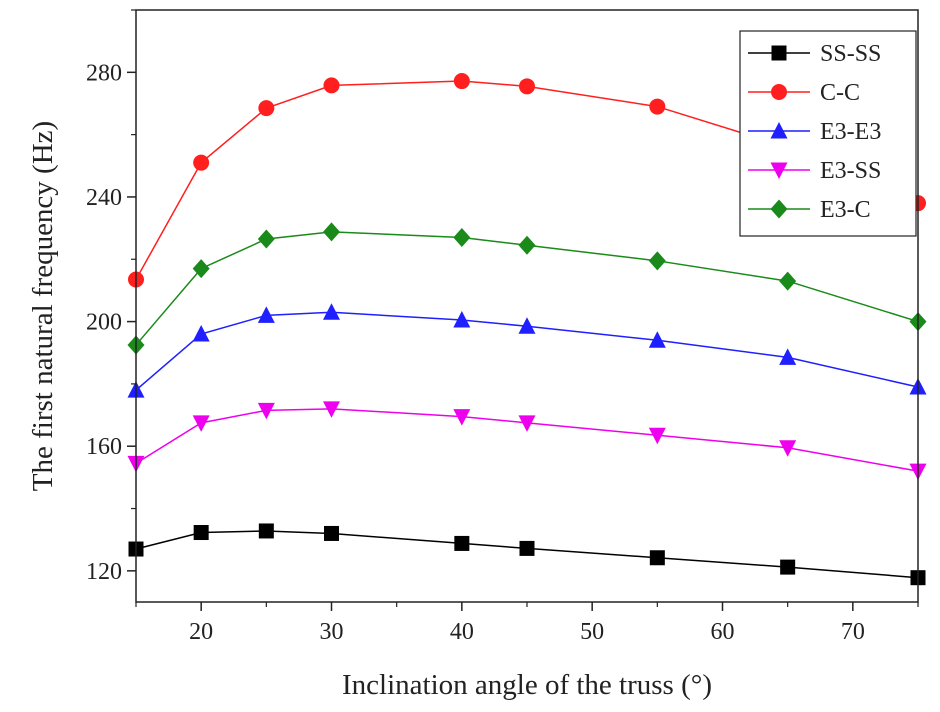  Describe the element at coordinates (850, 171) in the screenshot. I see `legend-label-e3-ss: E3-SS` at that location.